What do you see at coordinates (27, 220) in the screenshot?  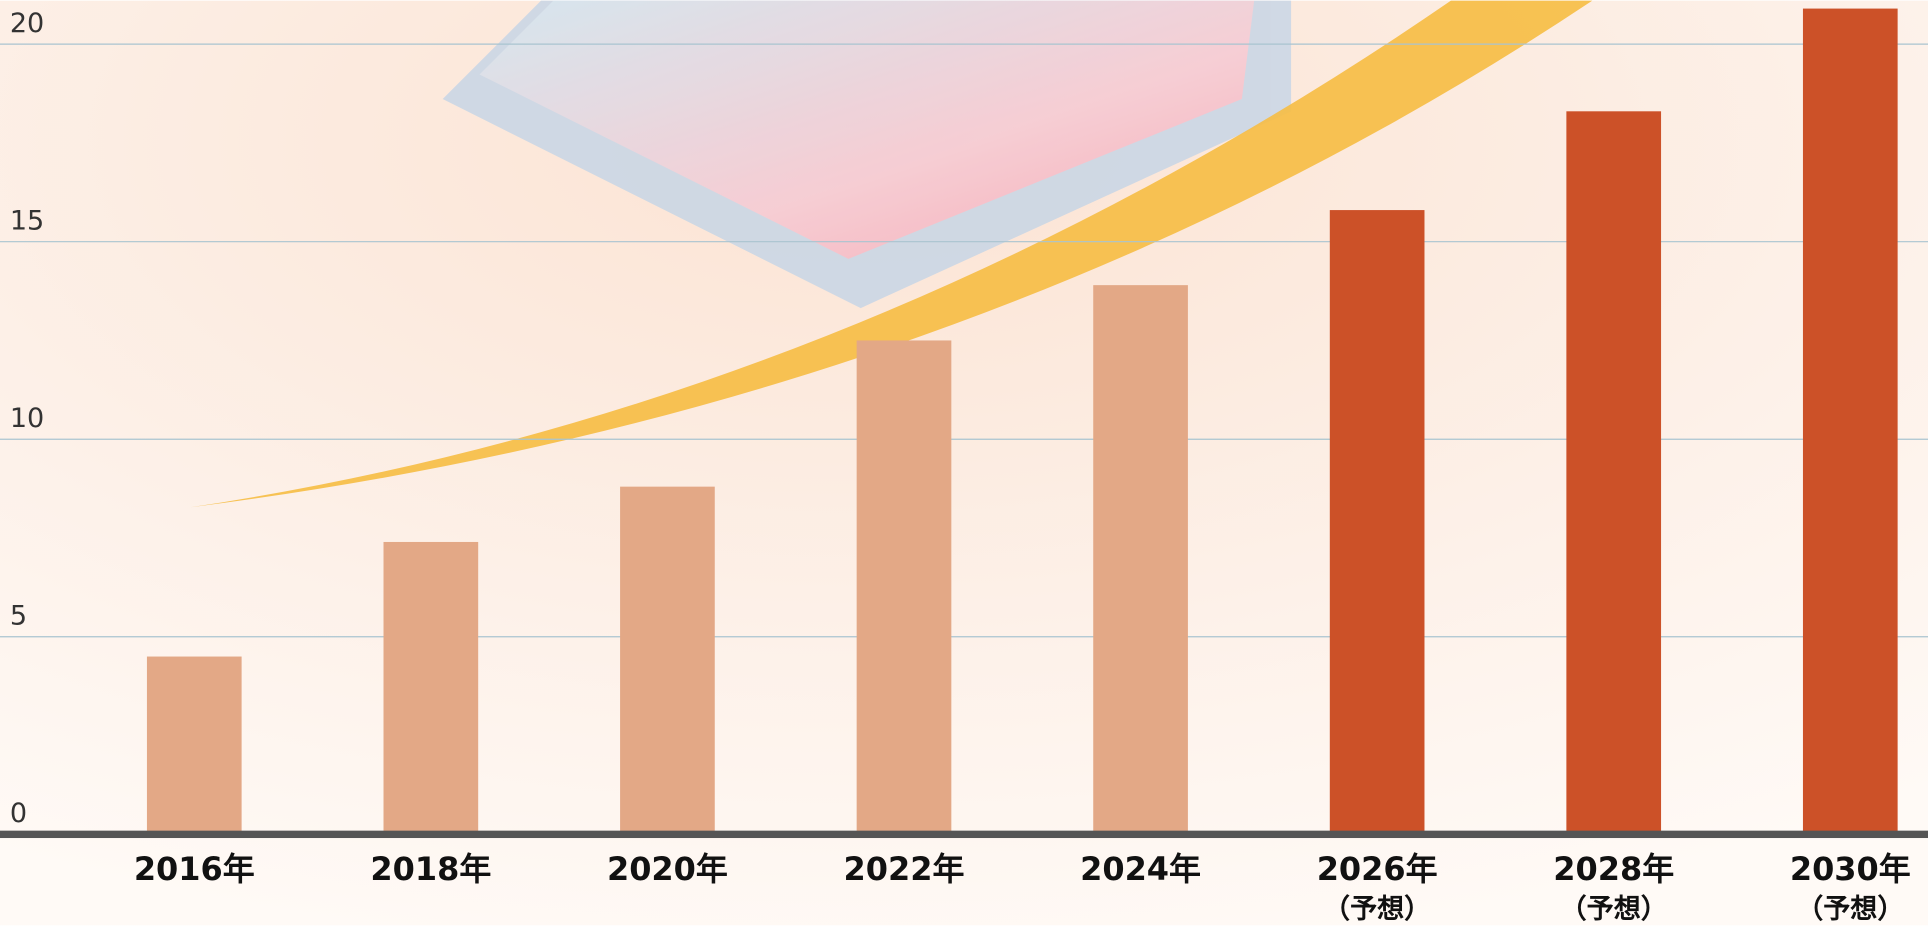 I see `y-tick-label: 15` at bounding box center [27, 220].